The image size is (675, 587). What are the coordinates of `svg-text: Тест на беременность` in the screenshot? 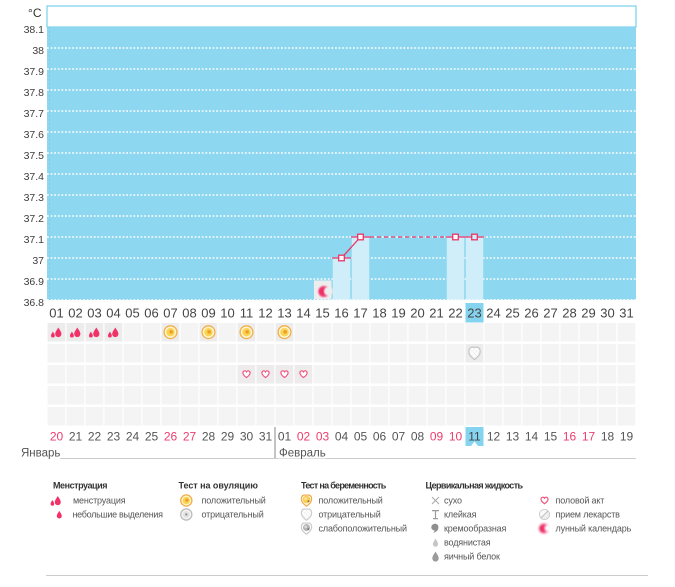 It's located at (344, 486).